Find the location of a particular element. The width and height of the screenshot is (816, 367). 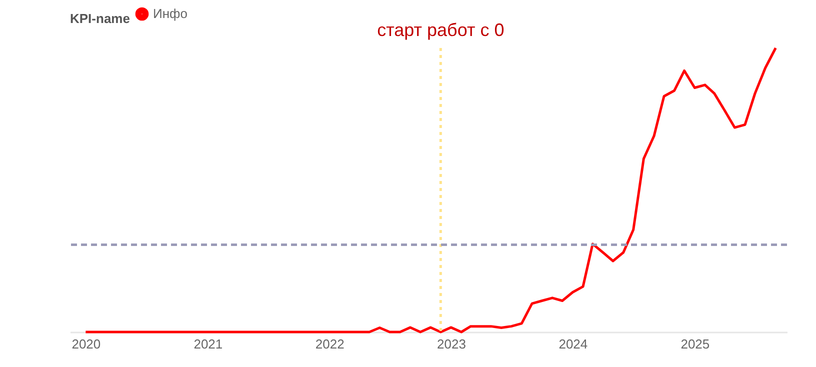

x-tick-label: 2023 is located at coordinates (451, 344).